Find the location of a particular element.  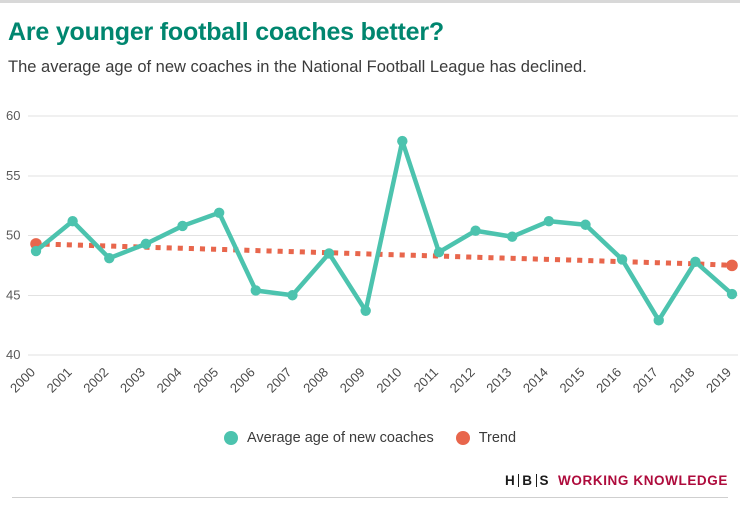

y-axis-tick-label: 55 is located at coordinates (13, 175).